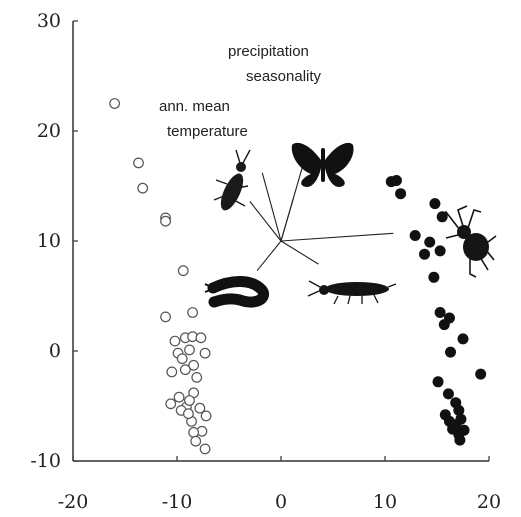 Image resolution: width=521 pixels, height=517 pixels. I want to click on beetle-icon, so click(232, 180).